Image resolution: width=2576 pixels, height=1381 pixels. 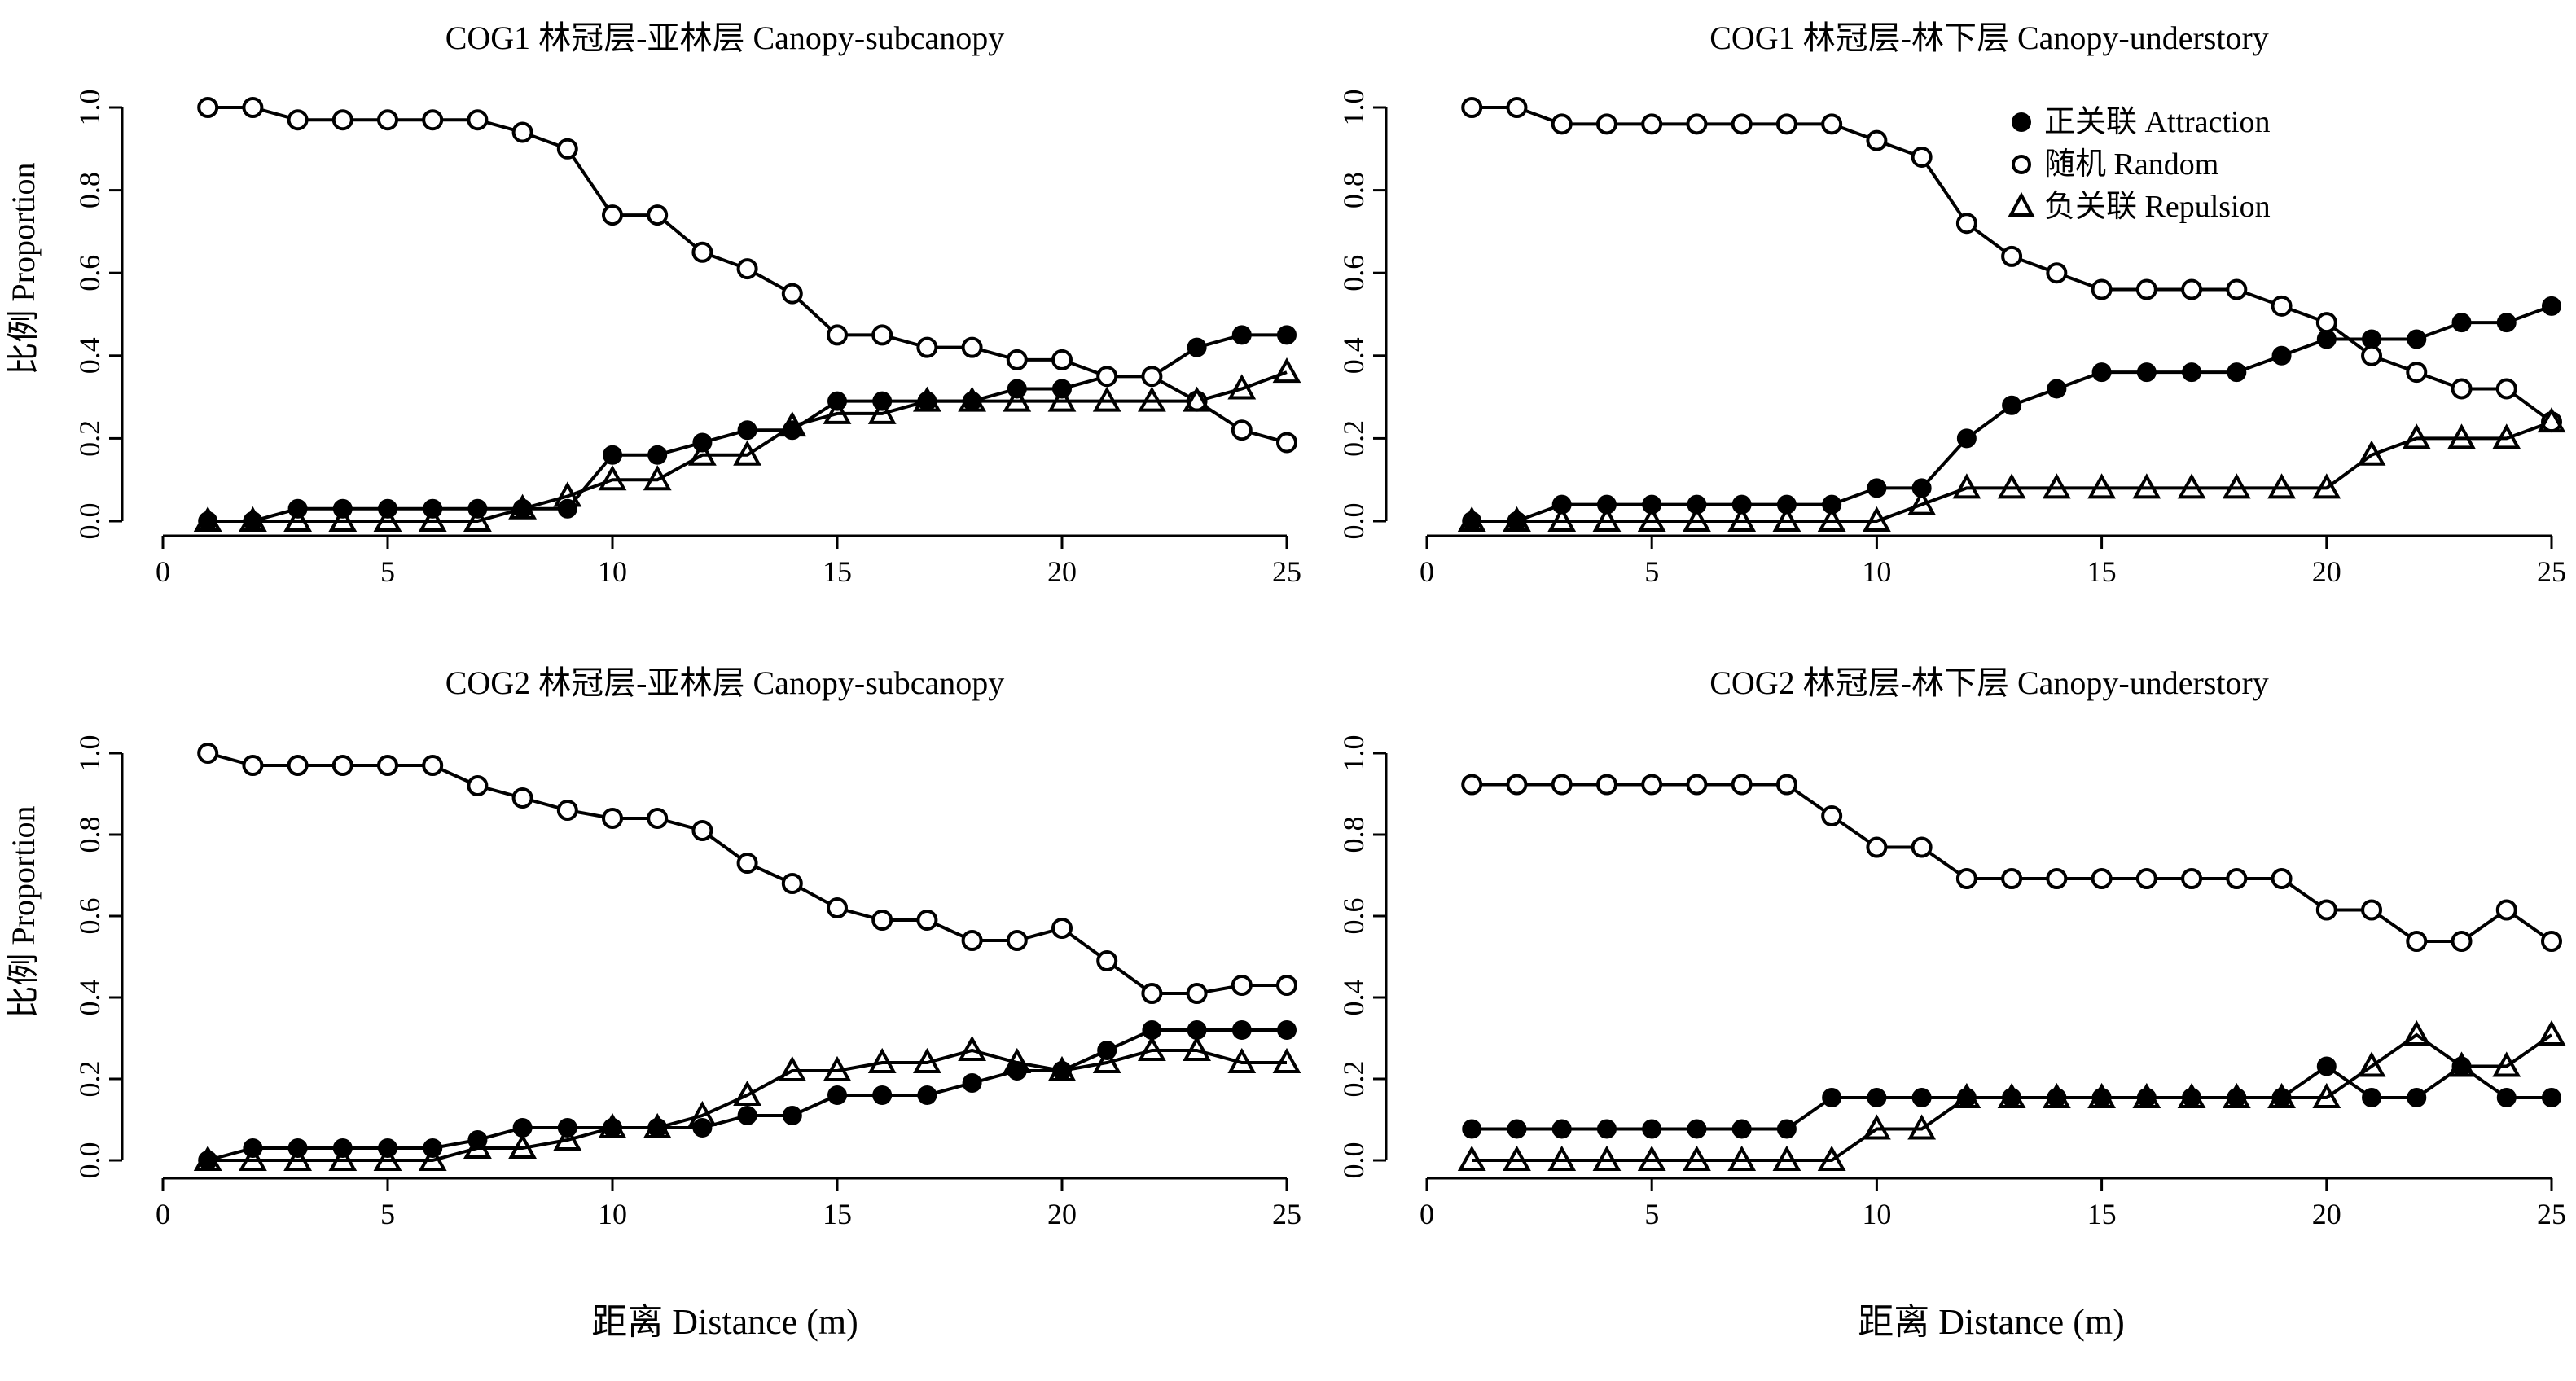 I want to click on legend-marker-open-triangle, so click(x=2021, y=204).